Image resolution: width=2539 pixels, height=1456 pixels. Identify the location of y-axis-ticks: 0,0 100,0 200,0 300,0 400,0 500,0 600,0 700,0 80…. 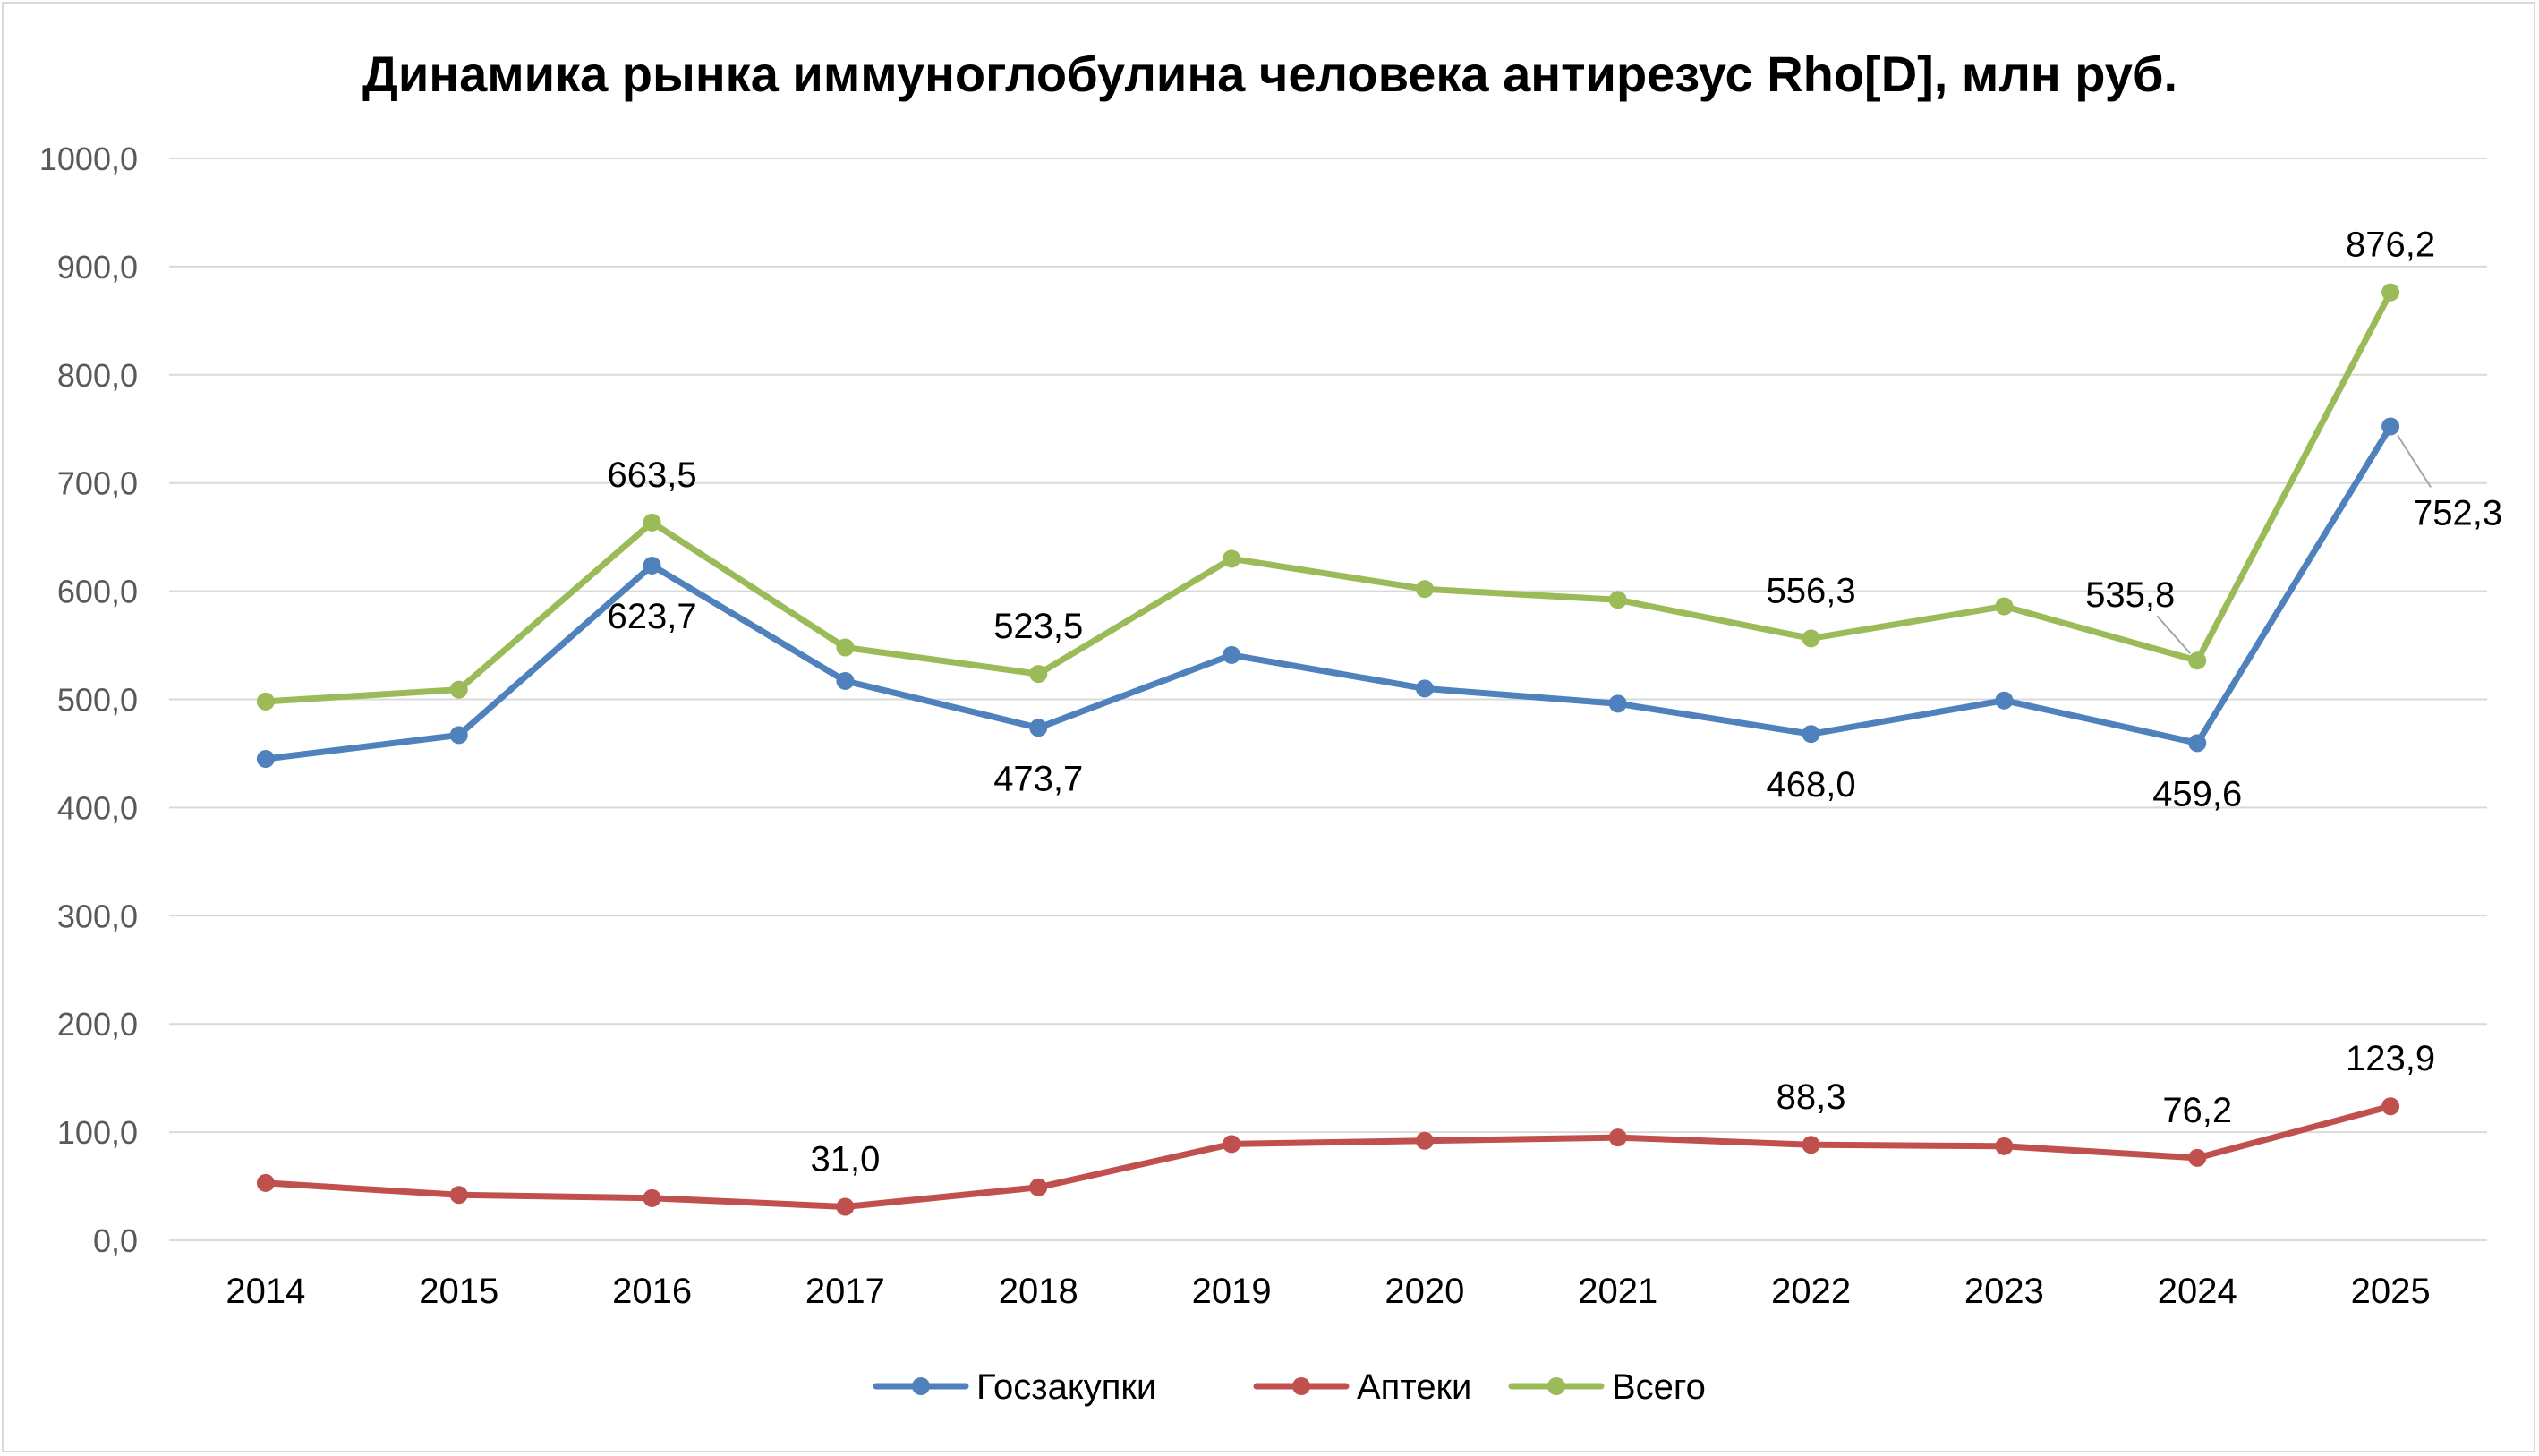
(88, 700).